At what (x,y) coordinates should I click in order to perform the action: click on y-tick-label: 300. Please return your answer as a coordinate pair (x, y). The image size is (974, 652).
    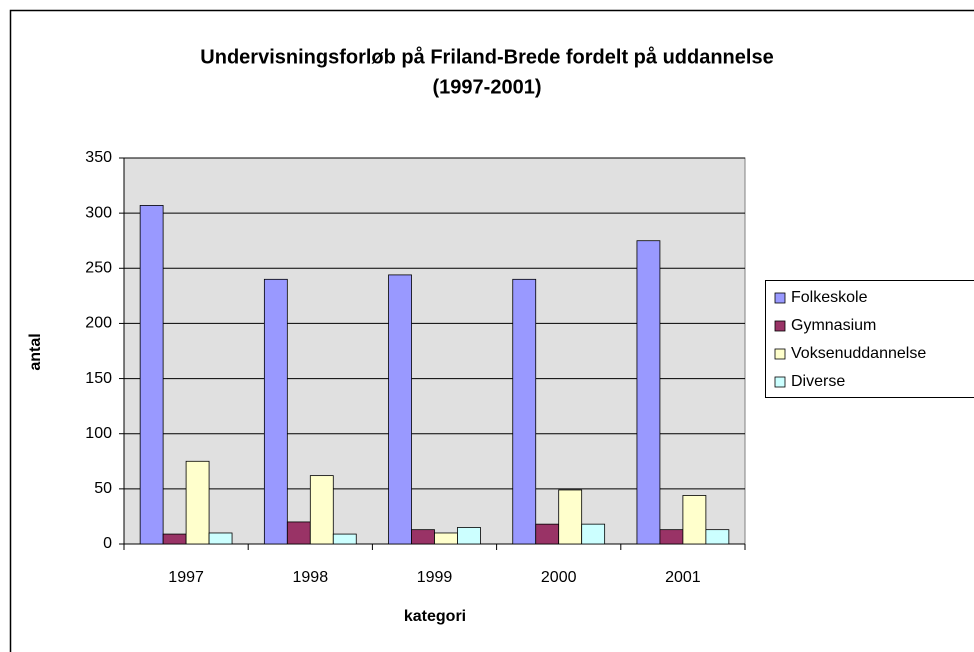
    Looking at the image, I should click on (98, 212).